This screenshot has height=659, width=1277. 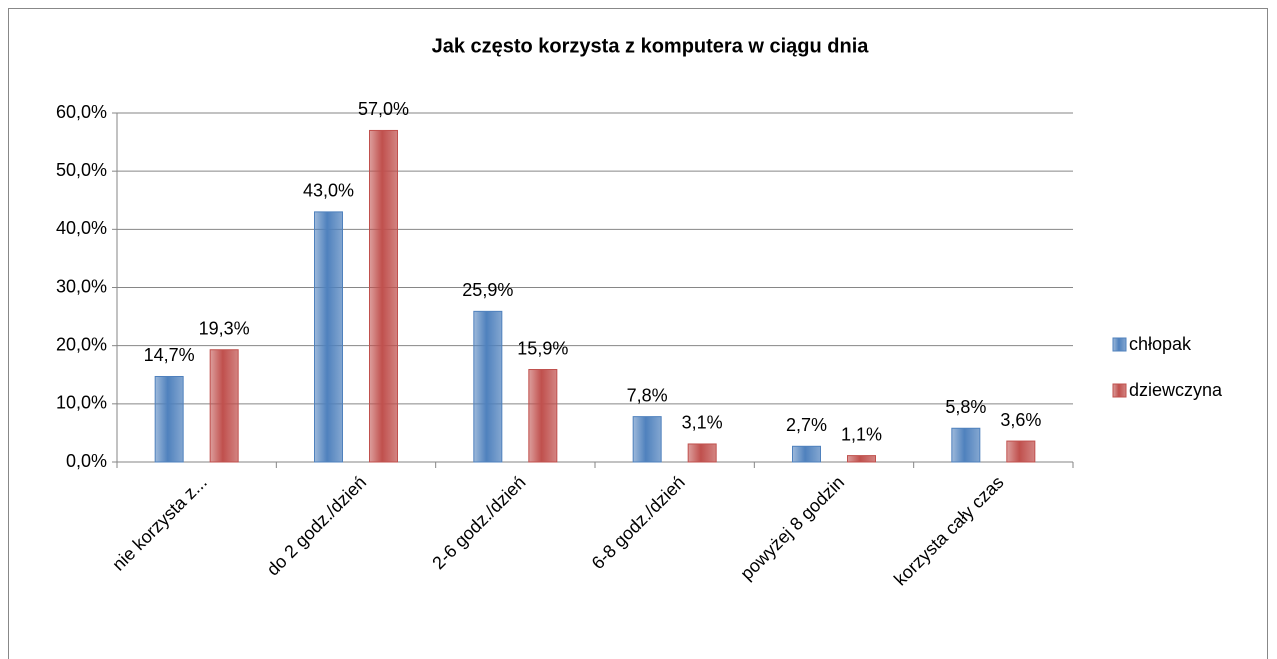 I want to click on value-label: 14,7%, so click(x=169, y=355).